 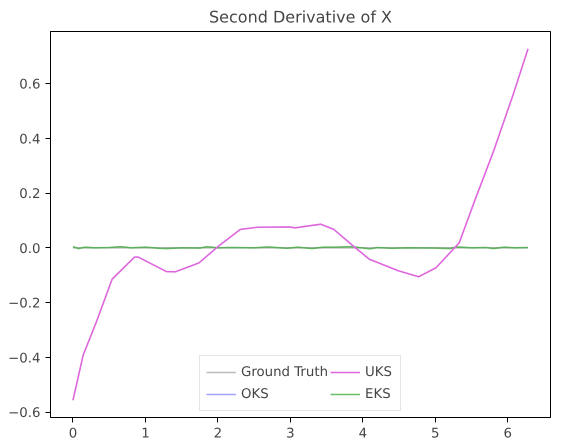 What do you see at coordinates (73, 434) in the screenshot?
I see `x-tick-label: 0` at bounding box center [73, 434].